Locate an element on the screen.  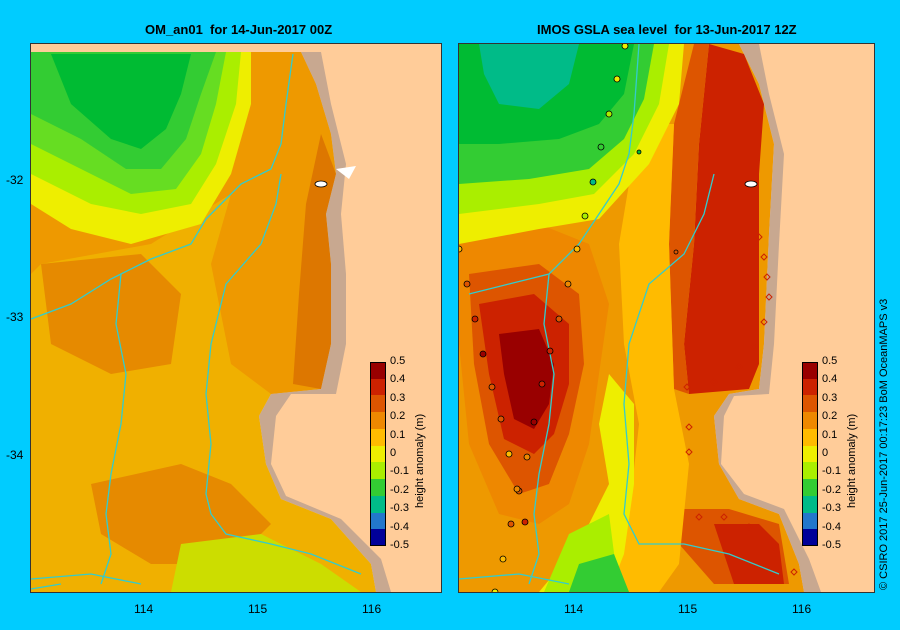
coastal-markers is located at coordinates (740, 404).